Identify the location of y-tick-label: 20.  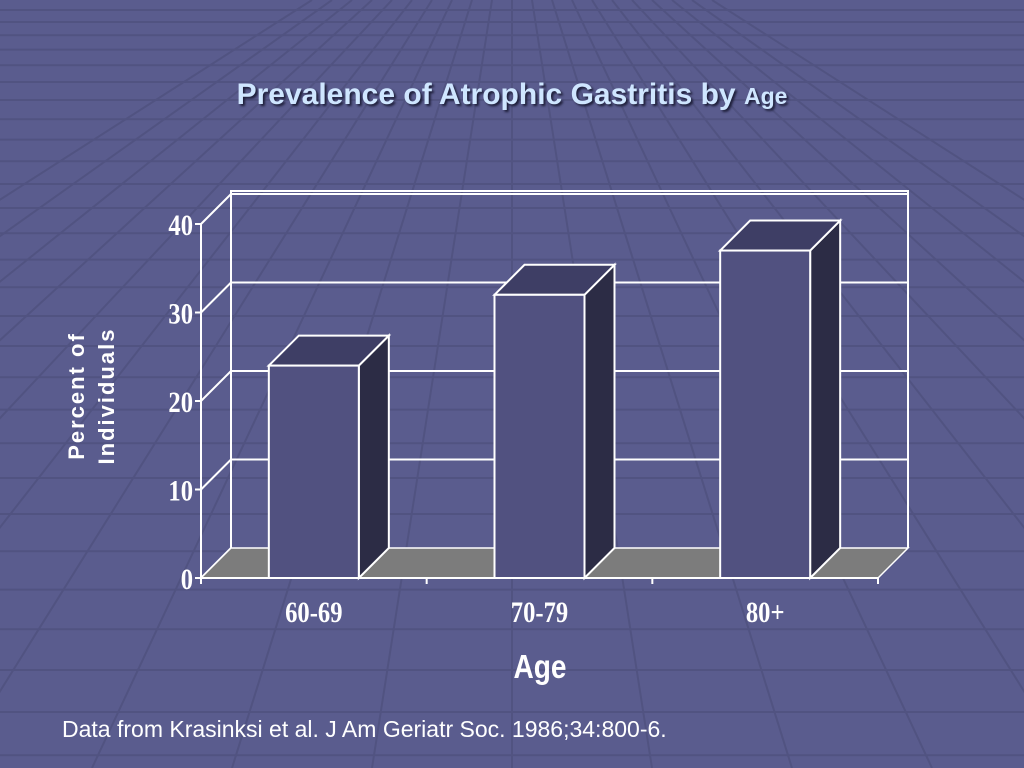
(180, 402).